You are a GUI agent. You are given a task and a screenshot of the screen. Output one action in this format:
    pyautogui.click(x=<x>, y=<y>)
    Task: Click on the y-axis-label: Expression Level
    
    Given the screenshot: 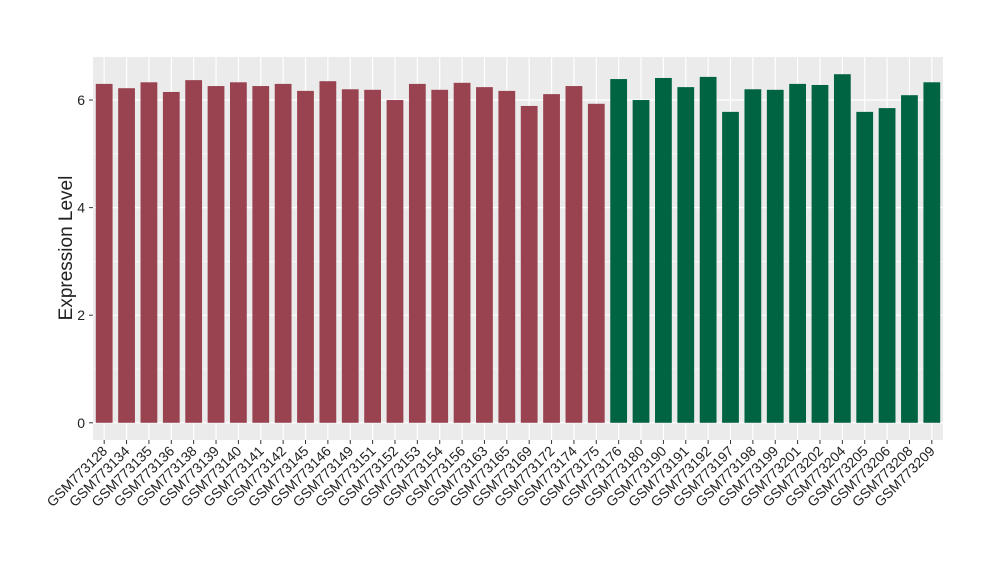 What is the action you would take?
    pyautogui.click(x=66, y=248)
    